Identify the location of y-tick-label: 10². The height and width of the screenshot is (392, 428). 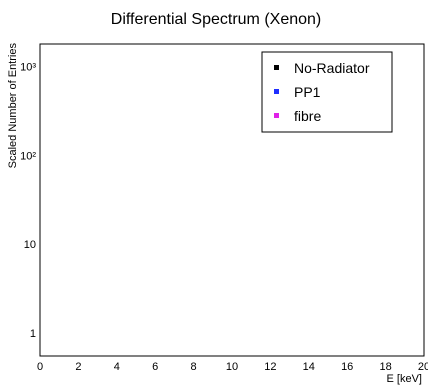
(28, 156).